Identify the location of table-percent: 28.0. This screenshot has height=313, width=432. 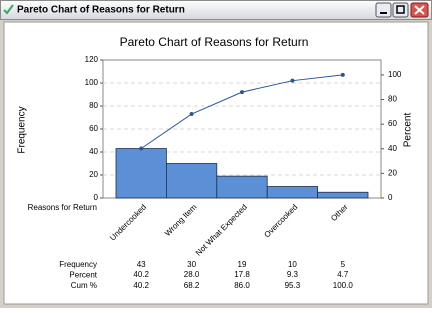
(192, 274).